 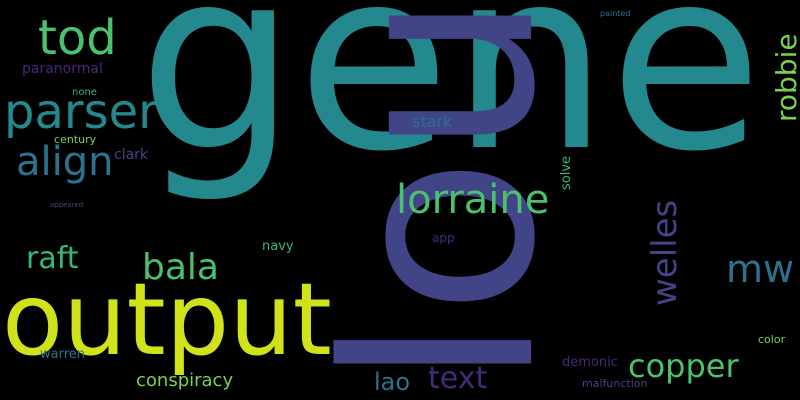 I want to click on word-app: app, so click(x=443, y=238).